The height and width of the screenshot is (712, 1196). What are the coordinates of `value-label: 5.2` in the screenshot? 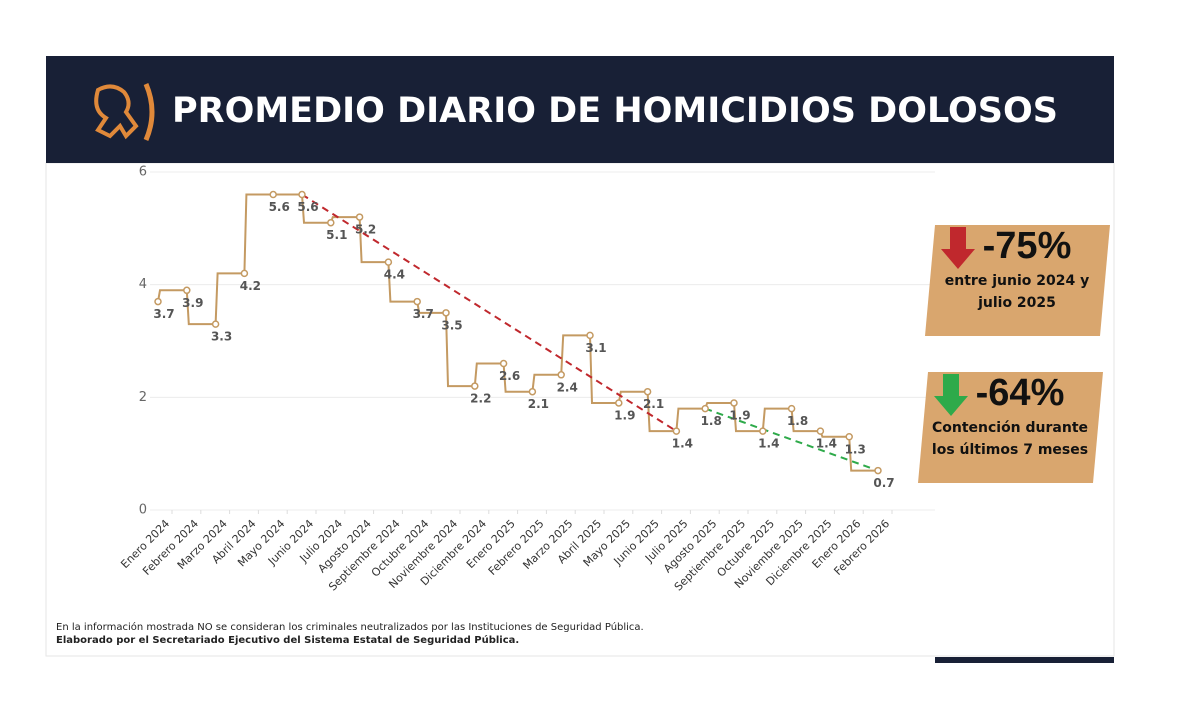 It's located at (365, 230).